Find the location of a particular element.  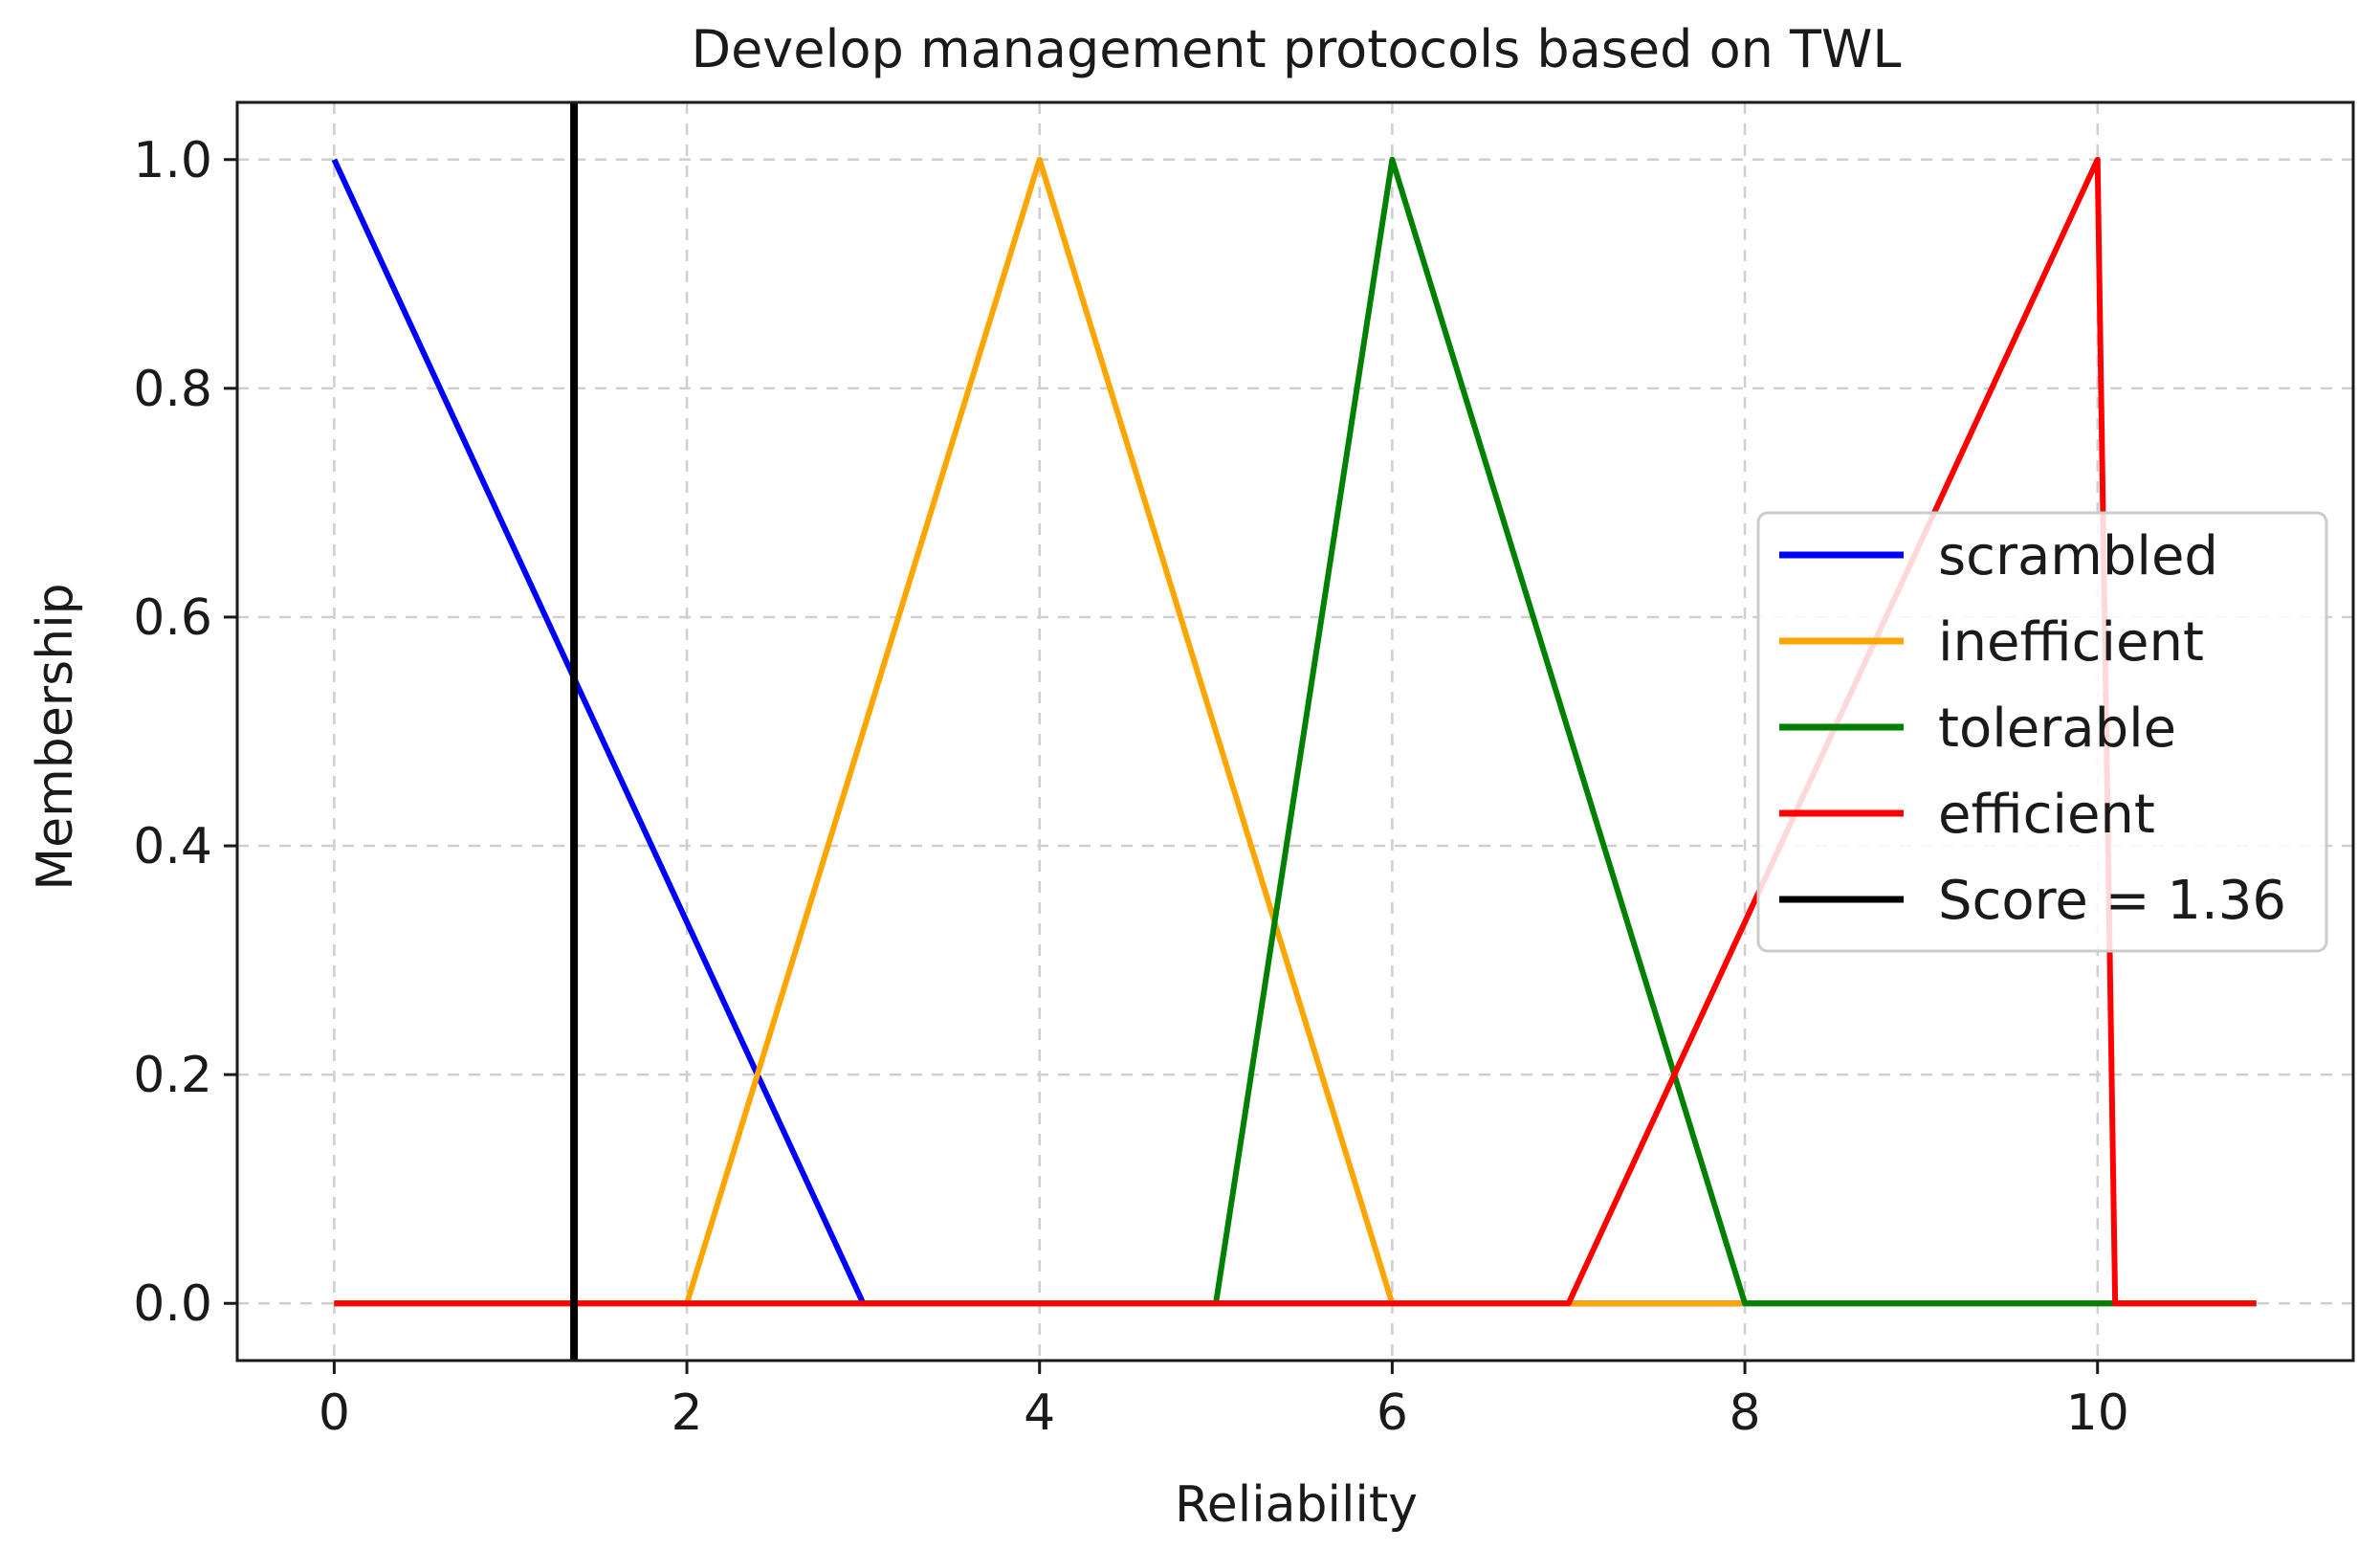

x-tick-label: 6 is located at coordinates (1392, 1413).